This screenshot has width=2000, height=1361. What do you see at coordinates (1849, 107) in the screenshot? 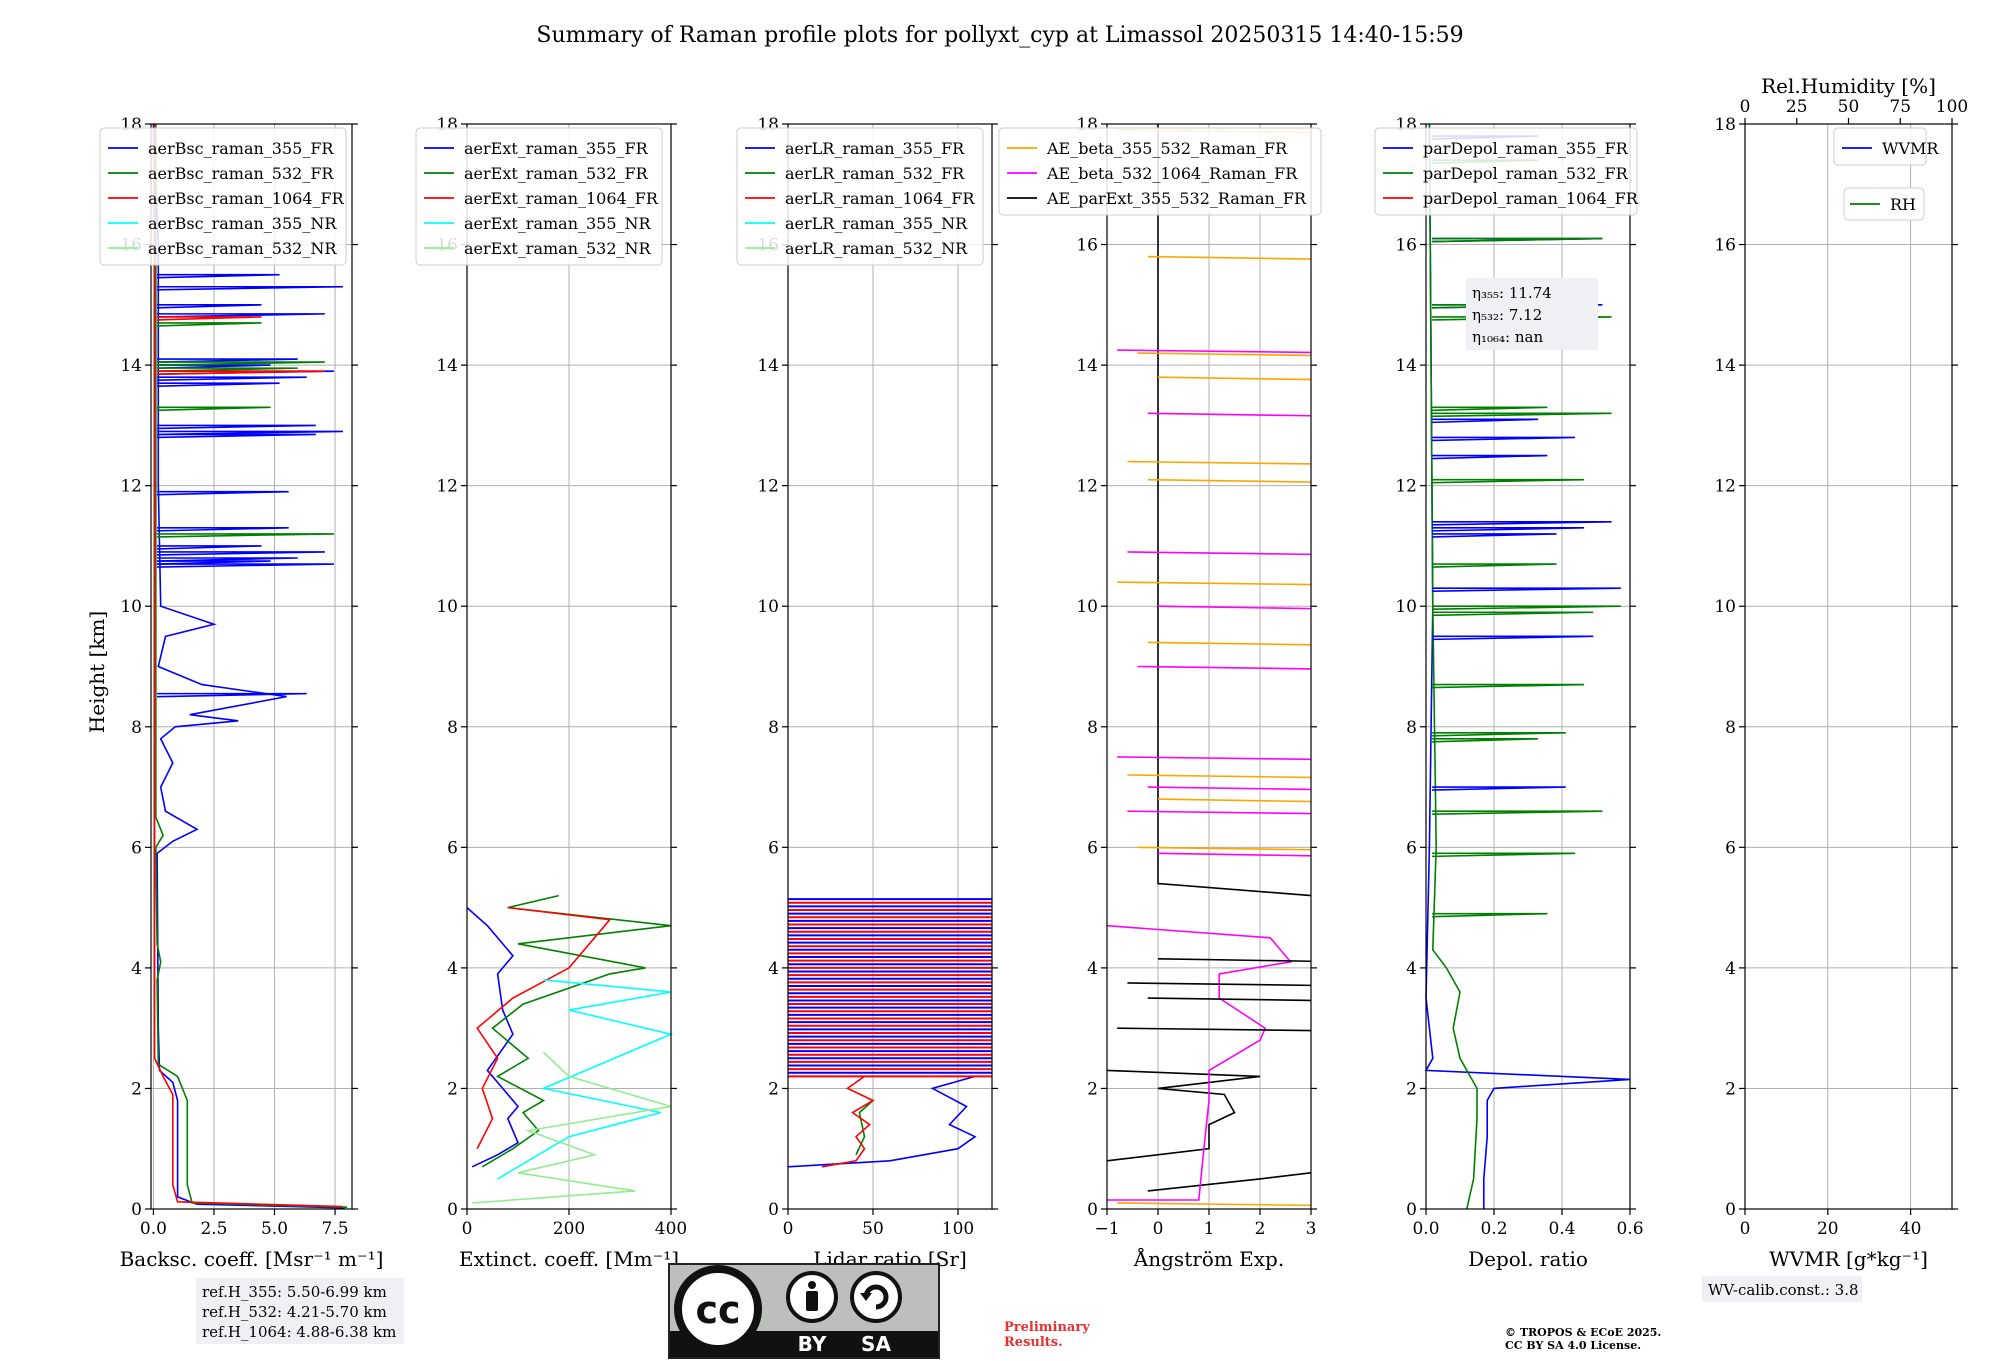
I see `top-x-tick-label: 50` at bounding box center [1849, 107].